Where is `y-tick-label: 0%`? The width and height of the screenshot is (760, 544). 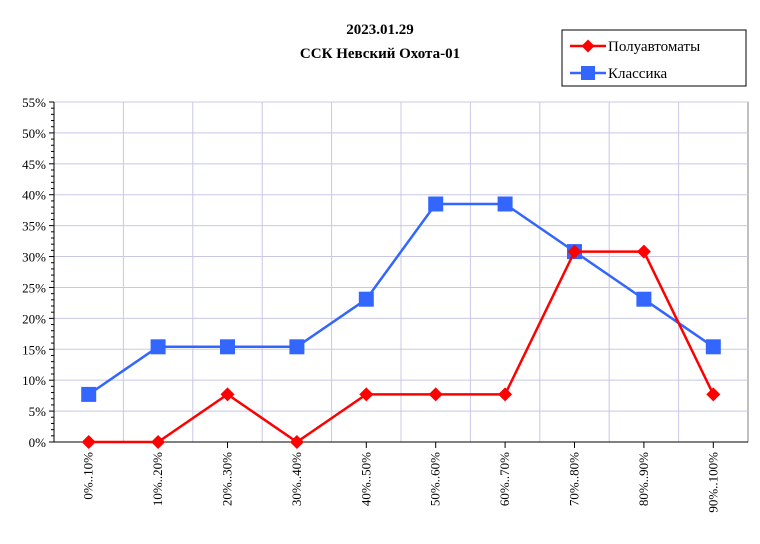 y-tick-label: 0% is located at coordinates (38, 442).